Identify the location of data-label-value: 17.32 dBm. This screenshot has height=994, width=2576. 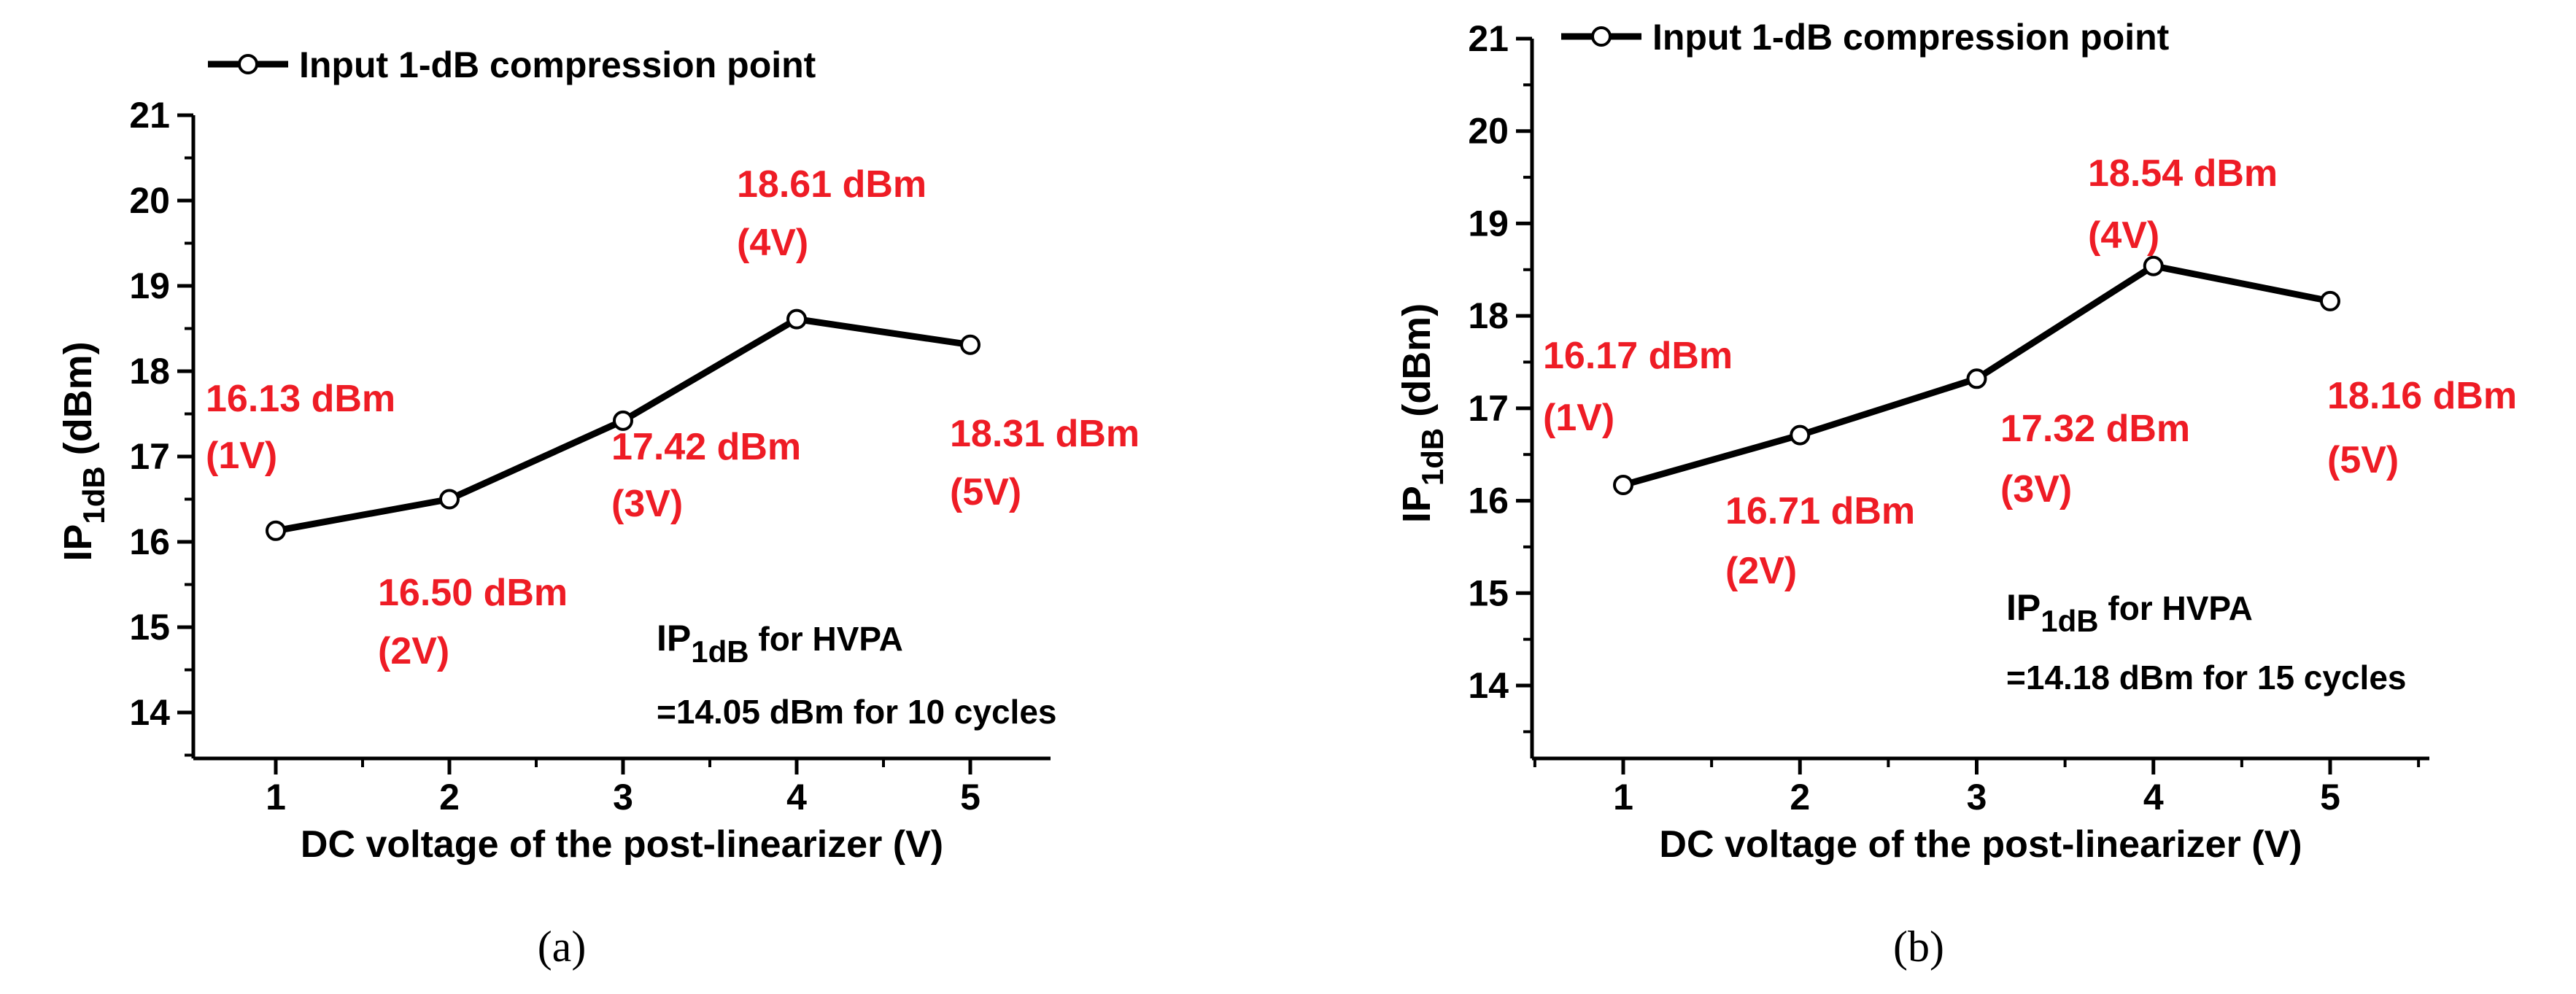
(2095, 429).